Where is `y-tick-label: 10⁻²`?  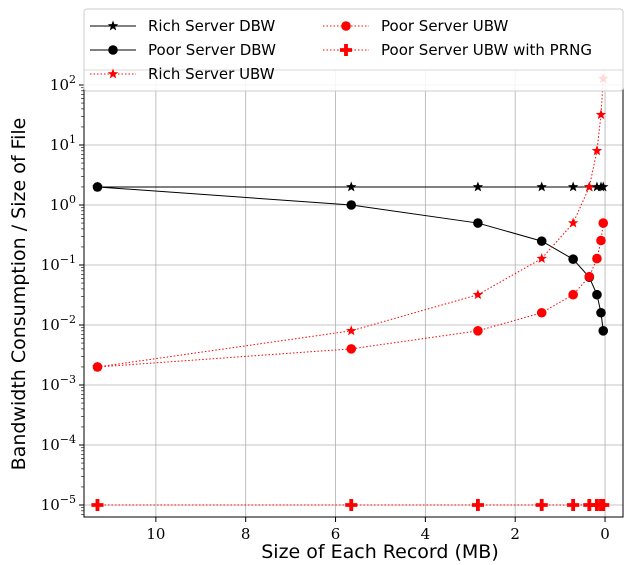
y-tick-label: 10⁻² is located at coordinates (58, 323).